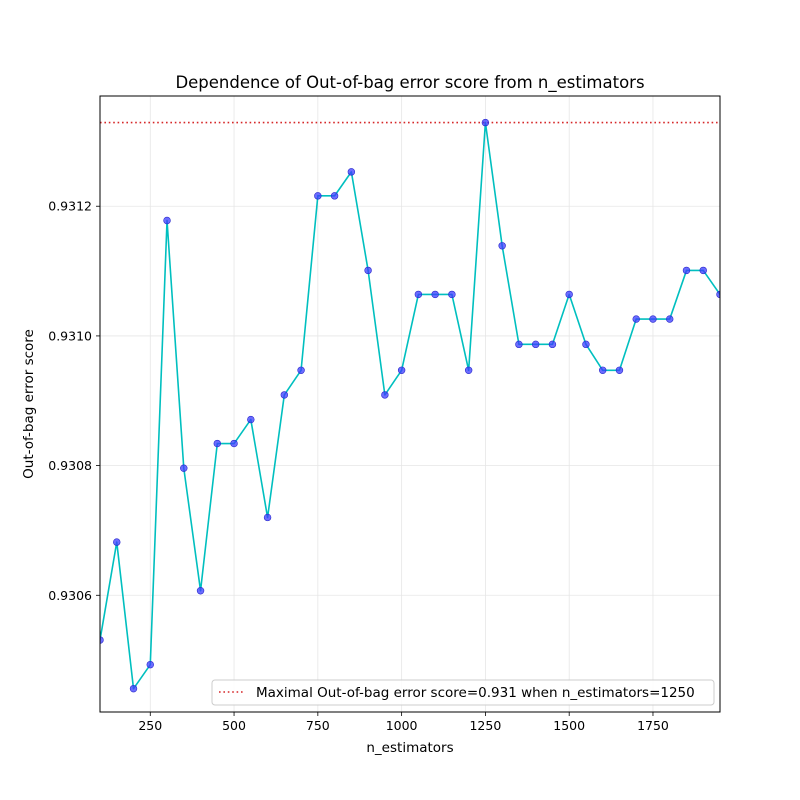  I want to click on x-tick-label: 250, so click(150, 725).